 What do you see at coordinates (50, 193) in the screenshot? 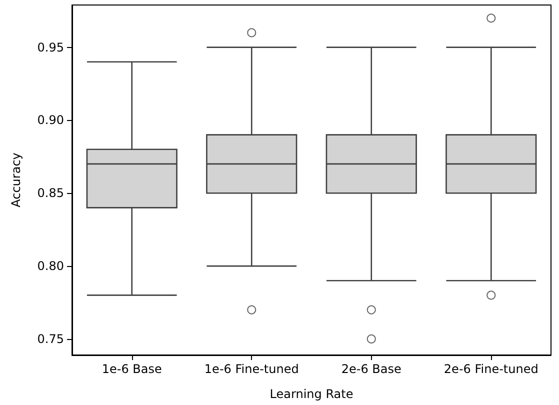
I see `y-tick-label: 0.85` at bounding box center [50, 193].